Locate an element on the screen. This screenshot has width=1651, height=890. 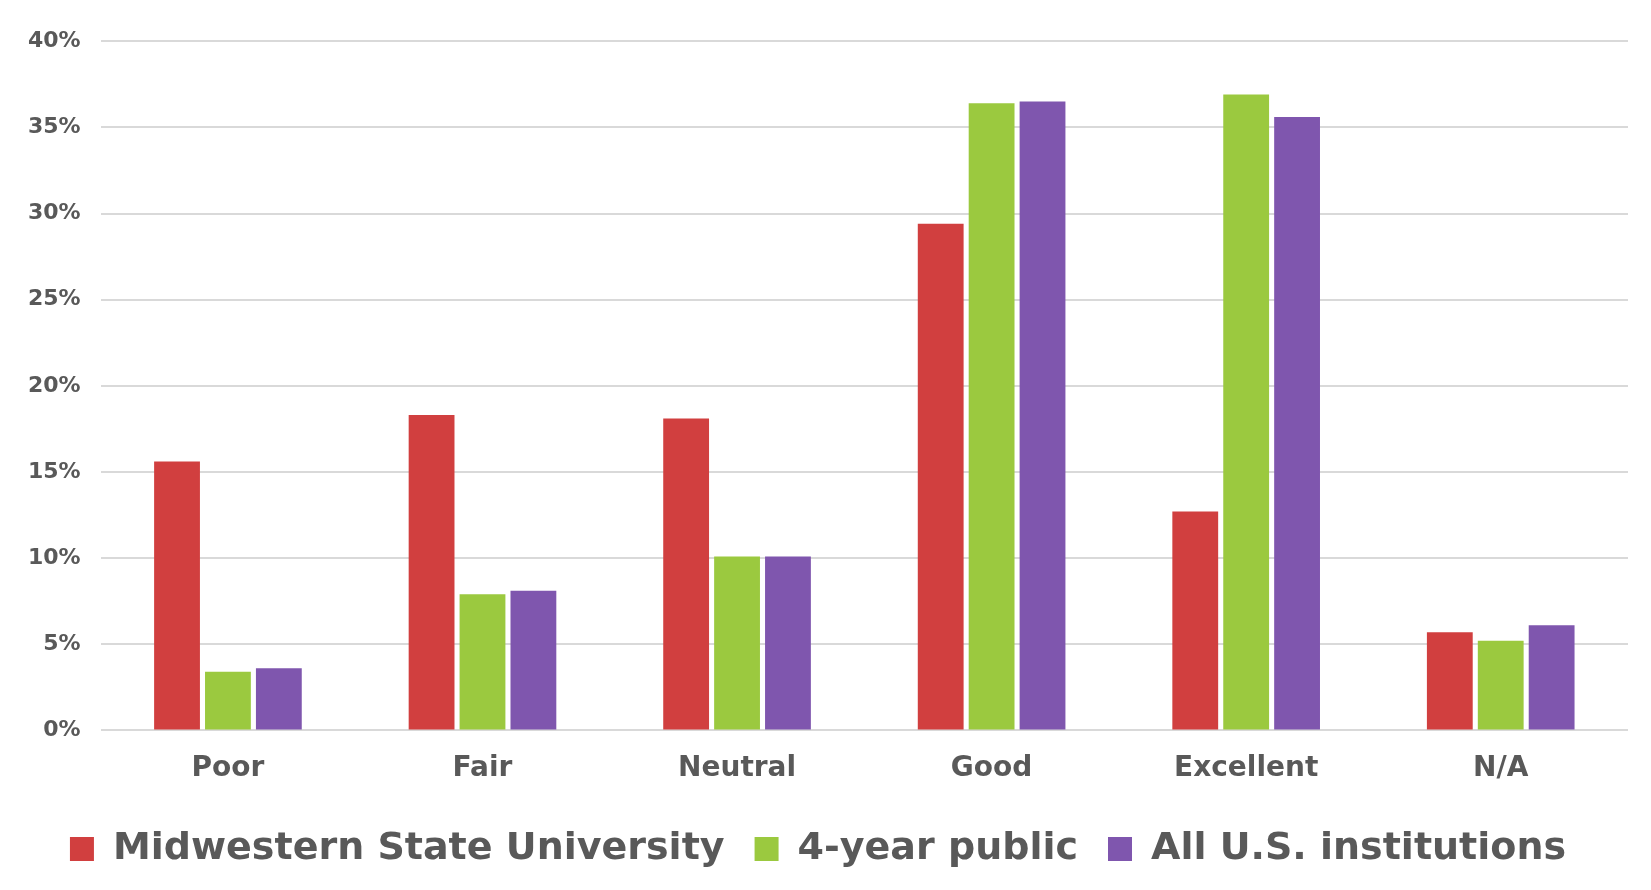
y-tick-label: 20% is located at coordinates (54, 384).